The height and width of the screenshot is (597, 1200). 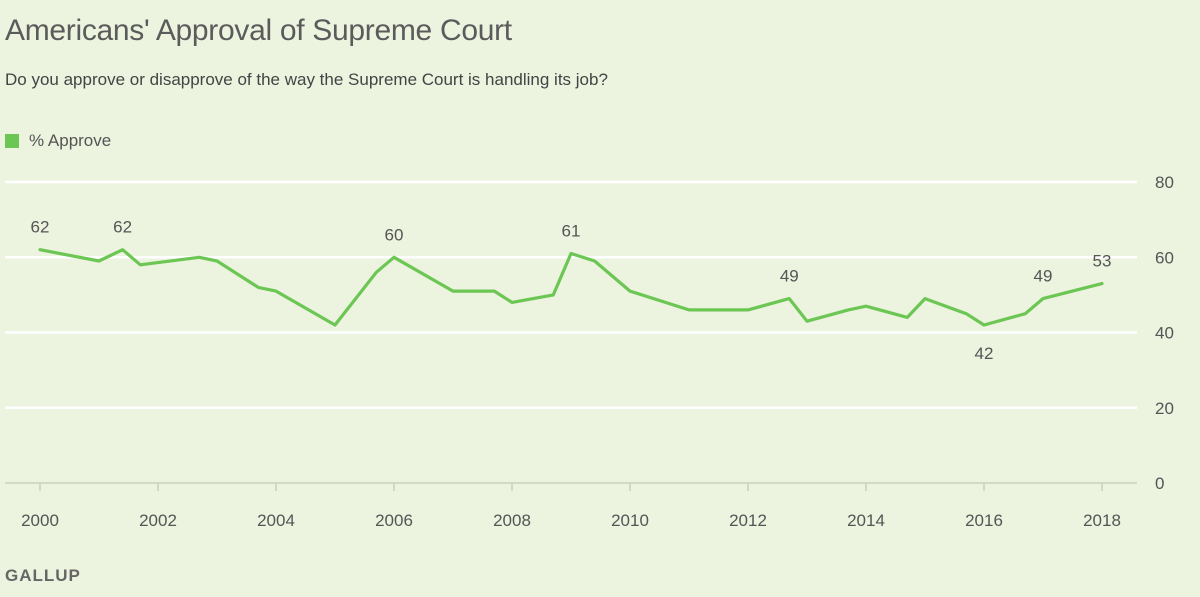 What do you see at coordinates (40, 520) in the screenshot?
I see `x-tick-label: 2000` at bounding box center [40, 520].